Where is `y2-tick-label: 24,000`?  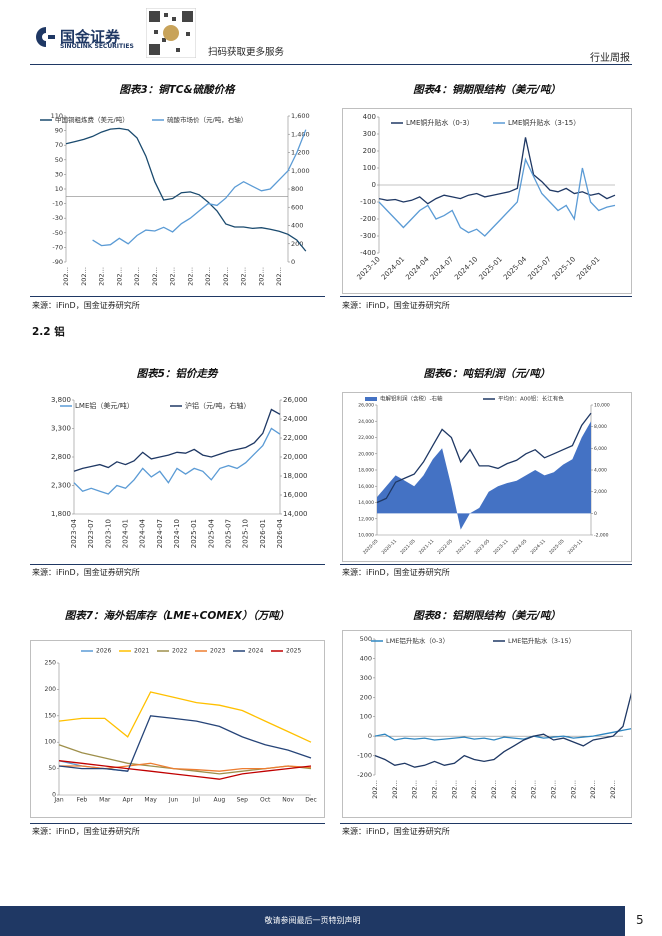
y2-tick-label: 24,000 is located at coordinates (295, 419).